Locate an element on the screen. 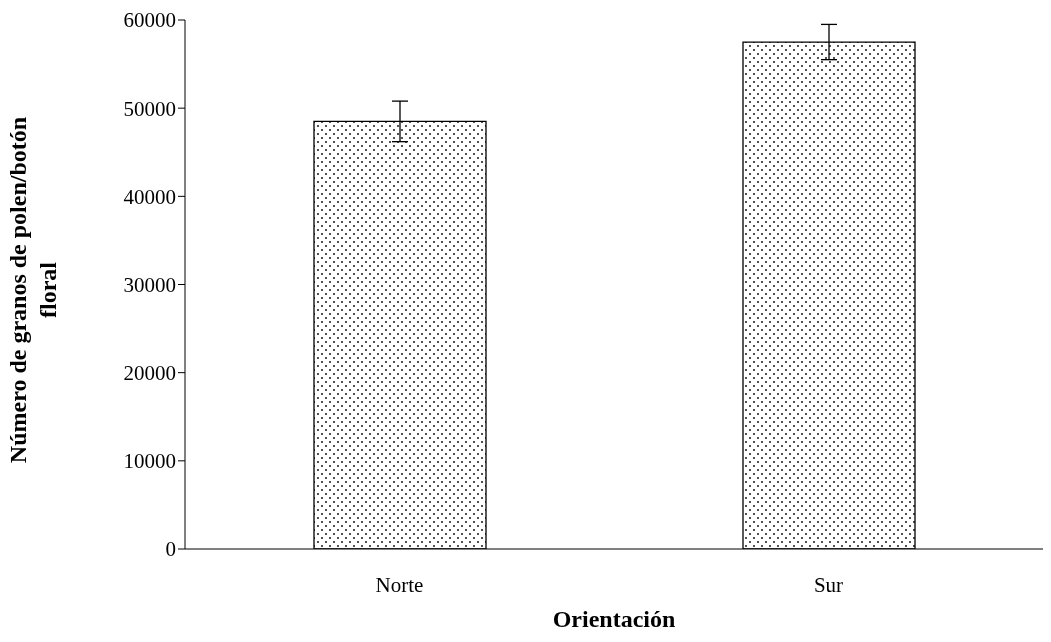 The width and height of the screenshot is (1051, 642). y-tick-label: 0 is located at coordinates (170, 549).